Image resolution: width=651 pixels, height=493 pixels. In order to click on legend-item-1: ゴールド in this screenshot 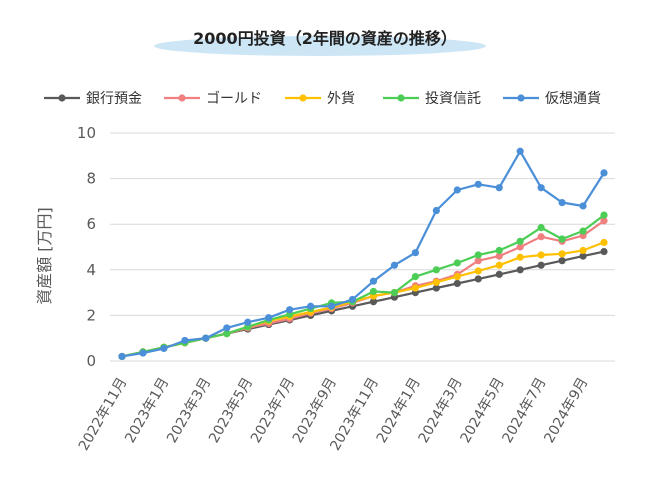, I will do `click(213, 98)`.